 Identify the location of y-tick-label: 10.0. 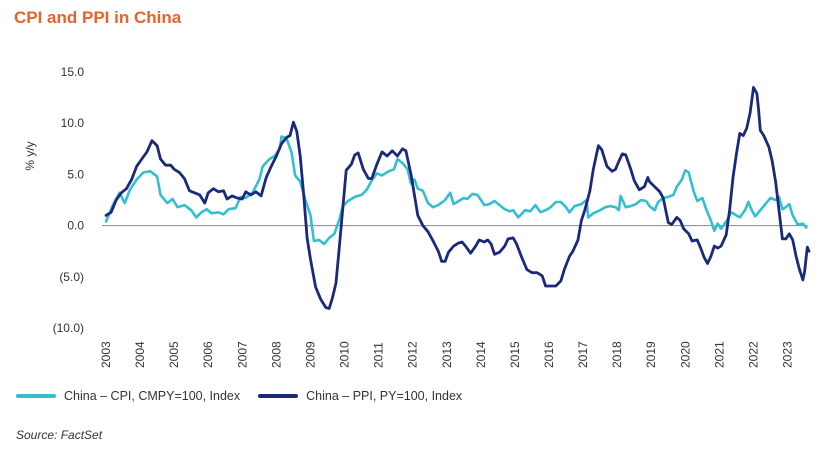
(73, 123).